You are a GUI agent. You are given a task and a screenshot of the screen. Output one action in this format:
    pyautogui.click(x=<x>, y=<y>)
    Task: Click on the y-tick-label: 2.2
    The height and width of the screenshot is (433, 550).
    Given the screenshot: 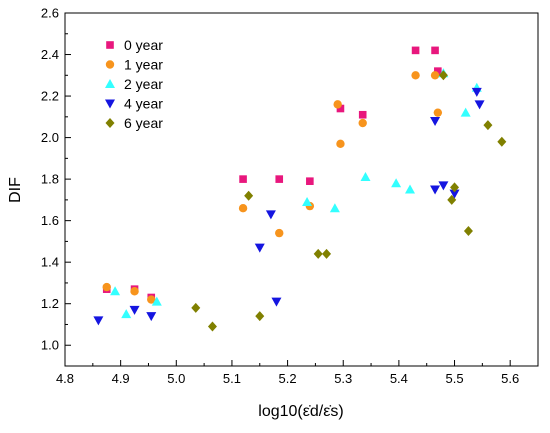 What is the action you would take?
    pyautogui.click(x=50, y=96)
    